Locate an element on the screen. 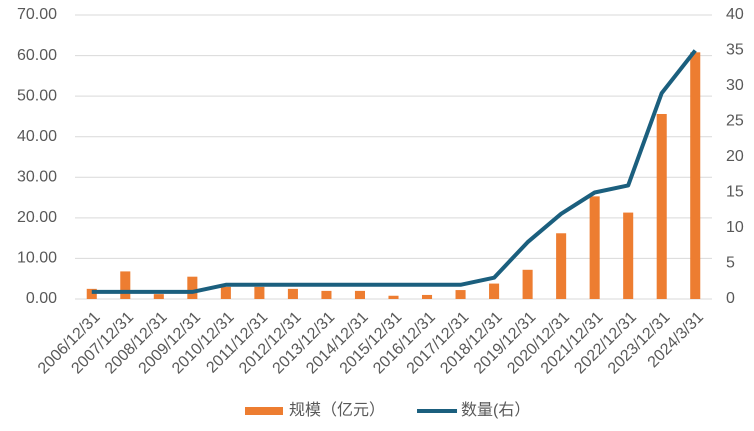  y-tick-label: 40.00 is located at coordinates (37, 136).